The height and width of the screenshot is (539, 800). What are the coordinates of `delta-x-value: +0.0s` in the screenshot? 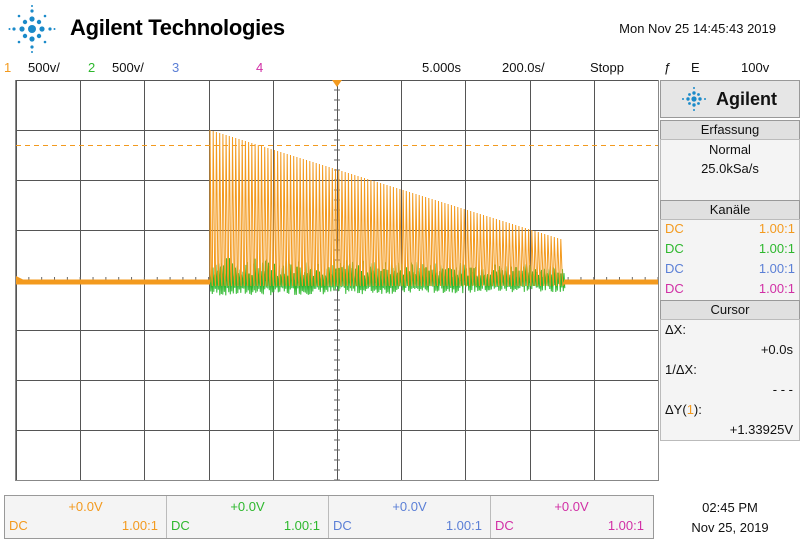 It's located at (776, 349).